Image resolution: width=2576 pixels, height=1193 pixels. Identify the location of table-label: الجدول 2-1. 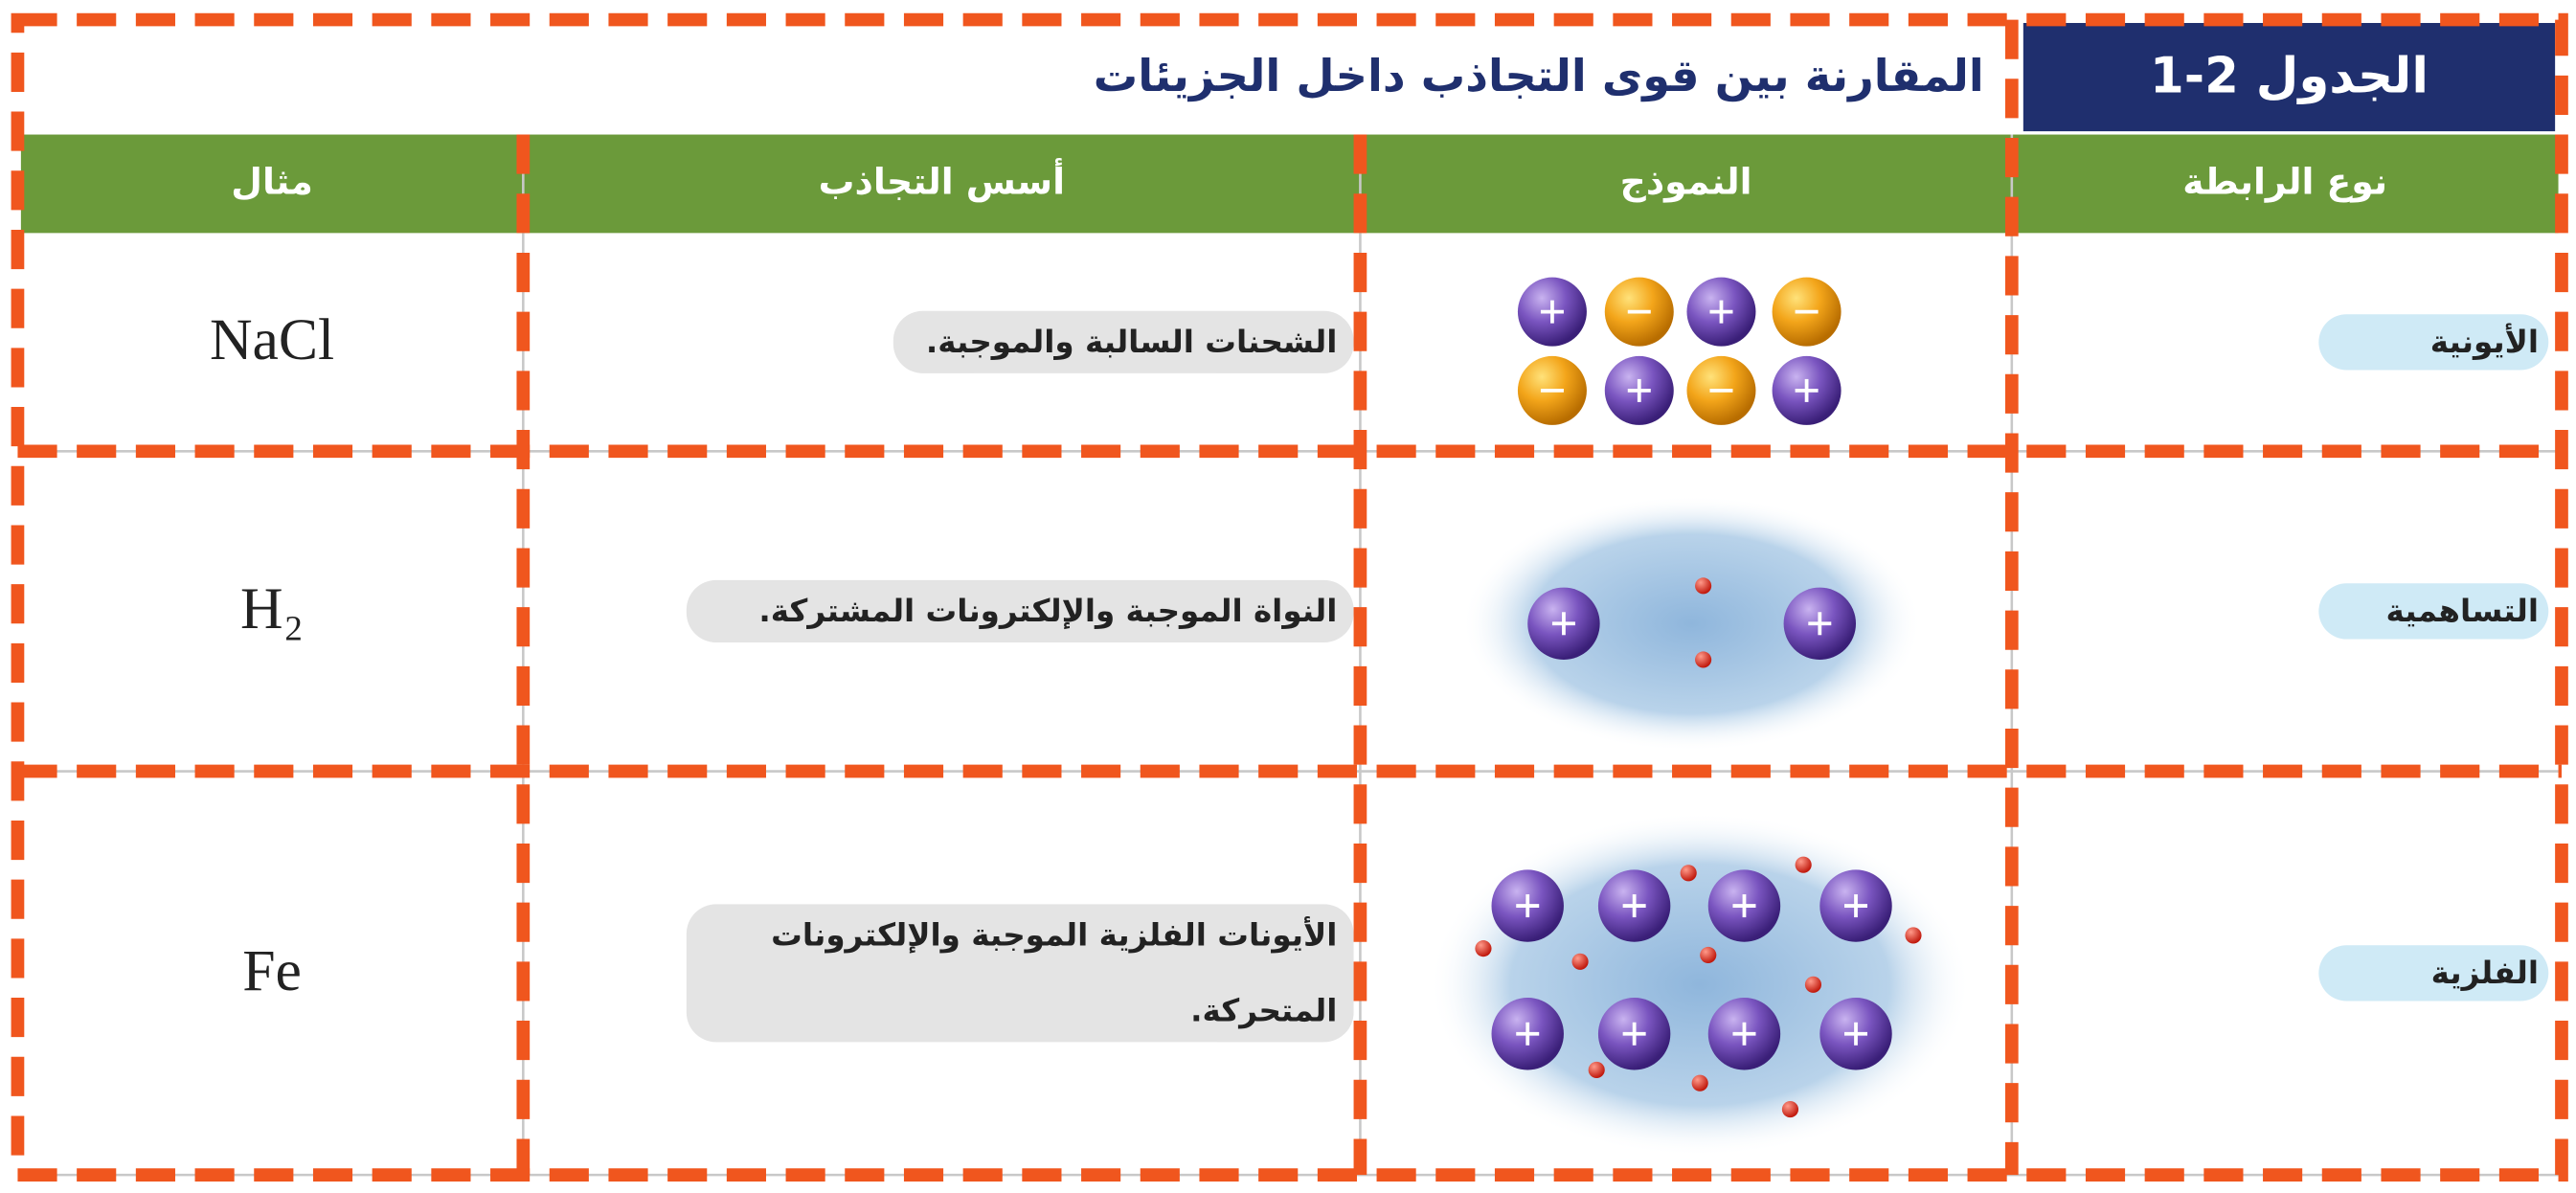
(2289, 75).